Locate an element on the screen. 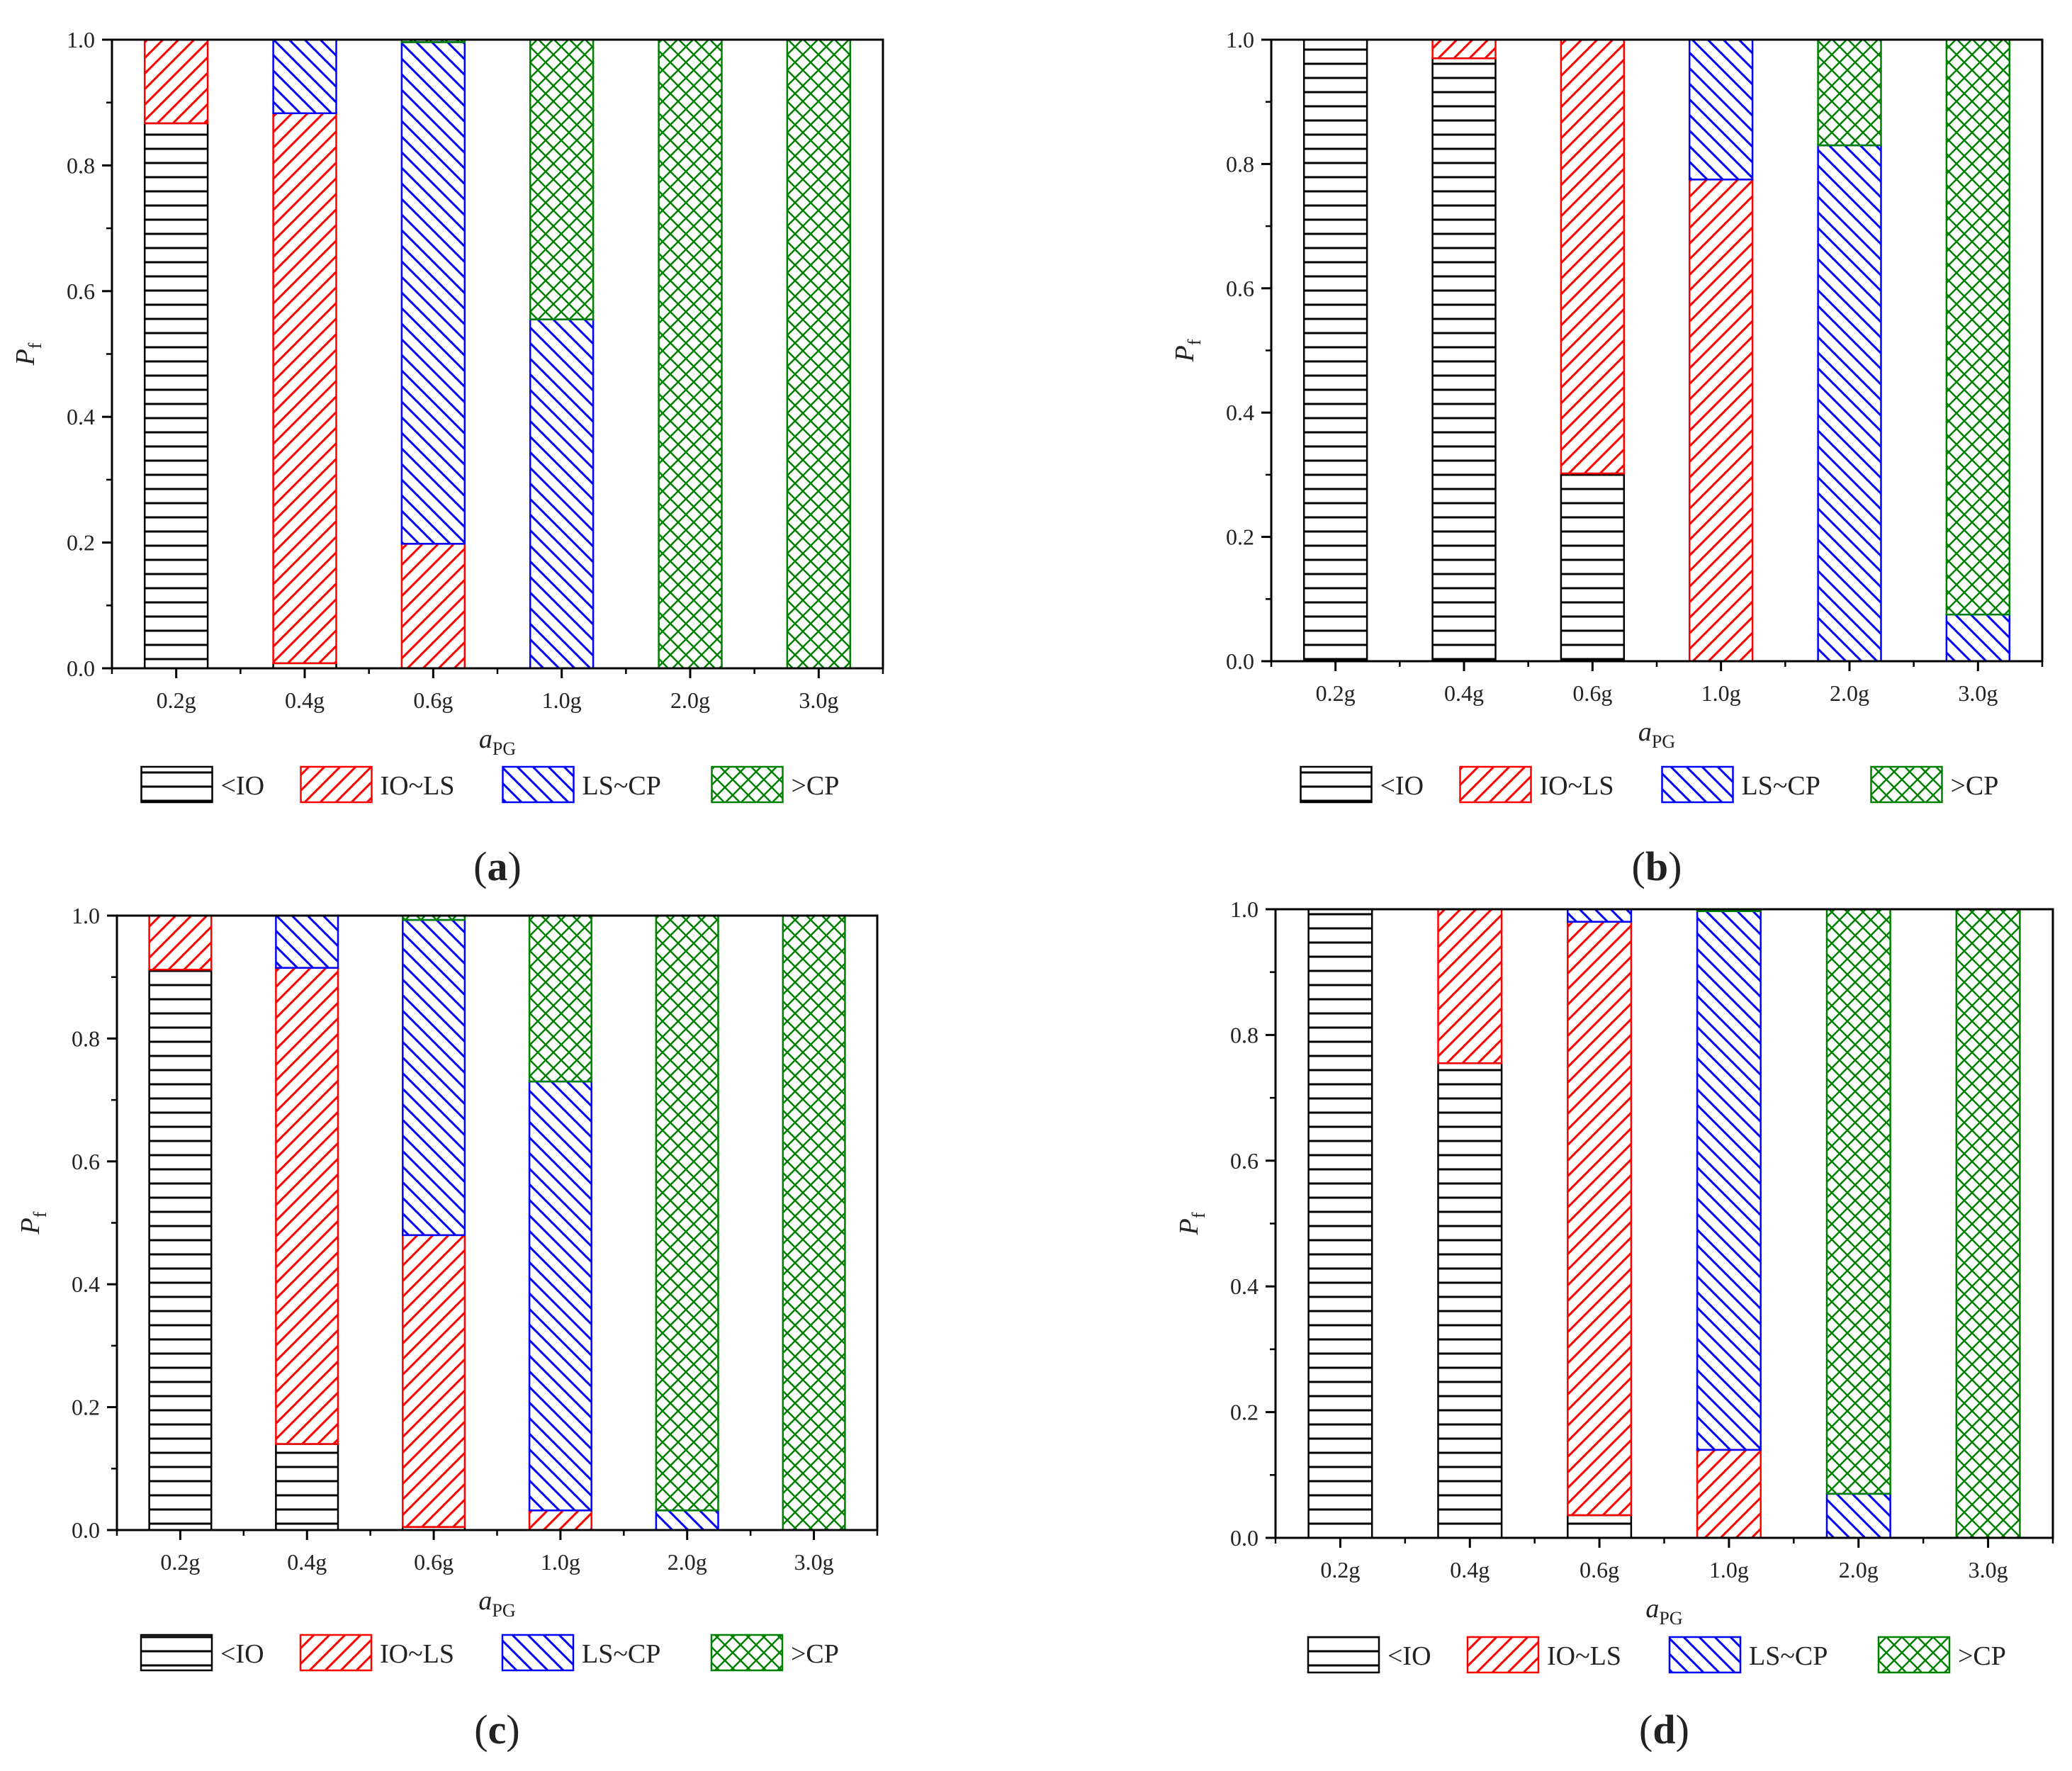 The width and height of the screenshot is (2072, 1771). panel-caption: (d) is located at coordinates (1664, 1730).